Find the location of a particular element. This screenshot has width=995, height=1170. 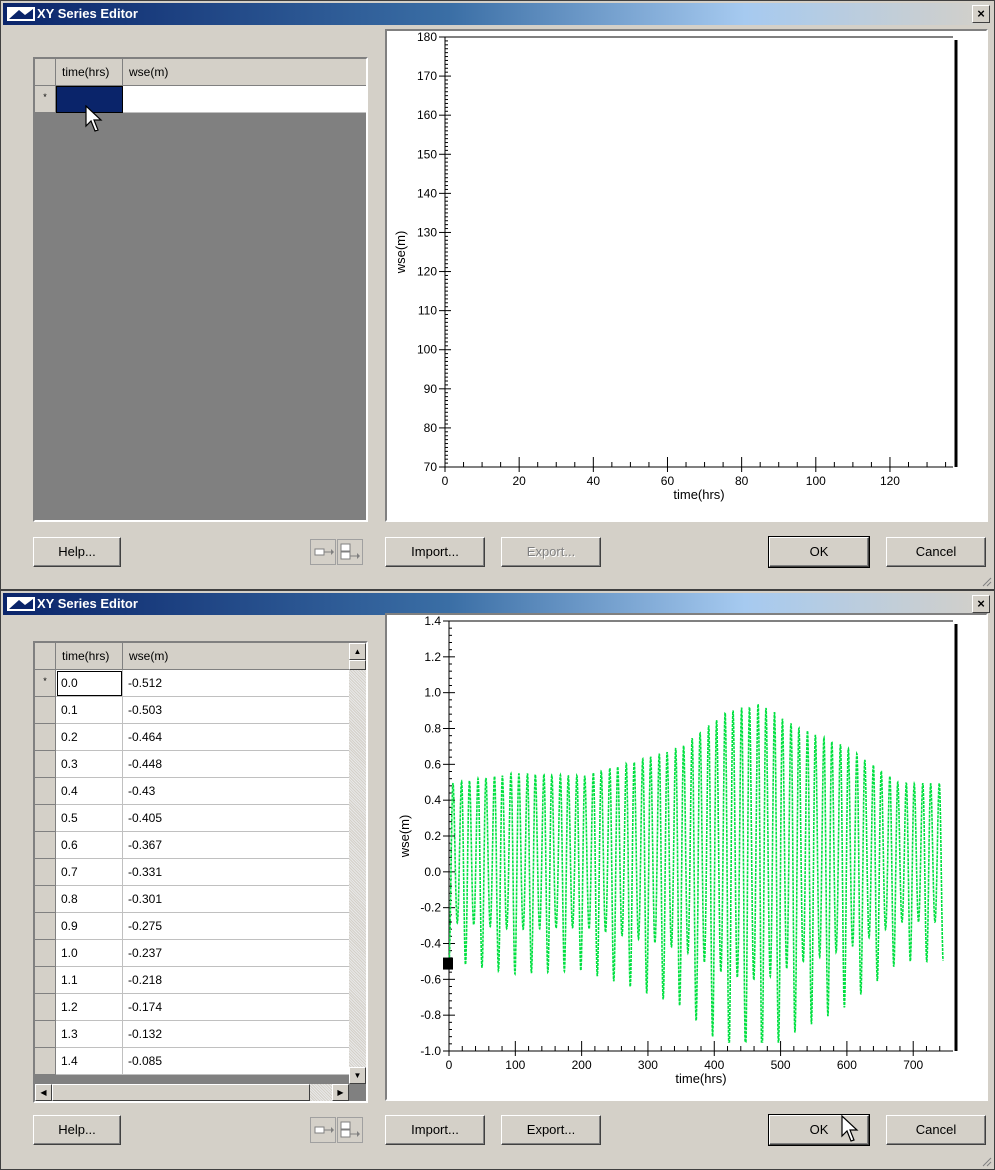

table-row: 0.2 -0.464 is located at coordinates (200, 737).